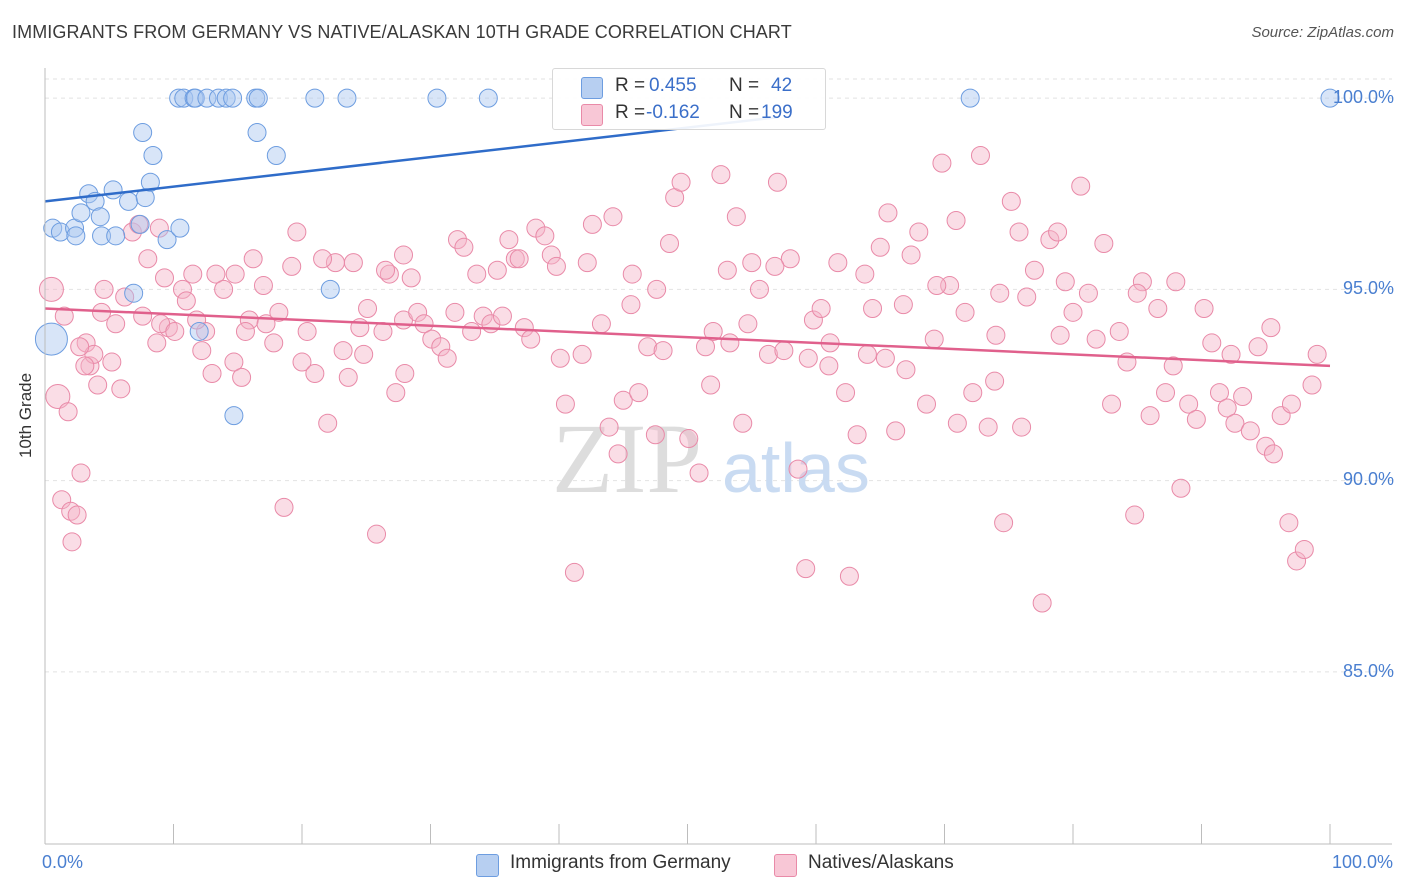  Describe the element at coordinates (592, 88) in the screenshot. I see `legend-swatch-blue` at that location.